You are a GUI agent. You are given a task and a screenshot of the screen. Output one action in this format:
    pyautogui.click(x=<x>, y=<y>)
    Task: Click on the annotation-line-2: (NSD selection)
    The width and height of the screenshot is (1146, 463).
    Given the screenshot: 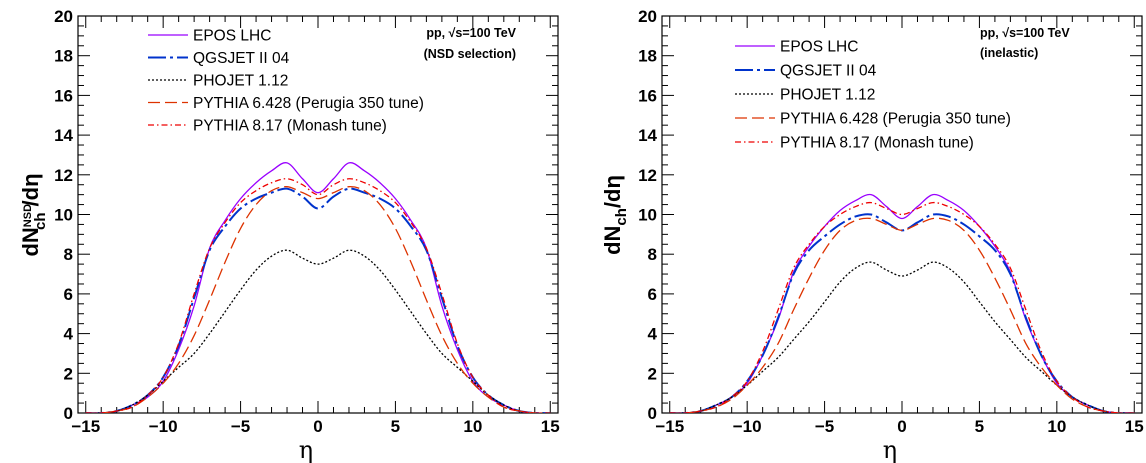 What is the action you would take?
    pyautogui.click(x=470, y=54)
    